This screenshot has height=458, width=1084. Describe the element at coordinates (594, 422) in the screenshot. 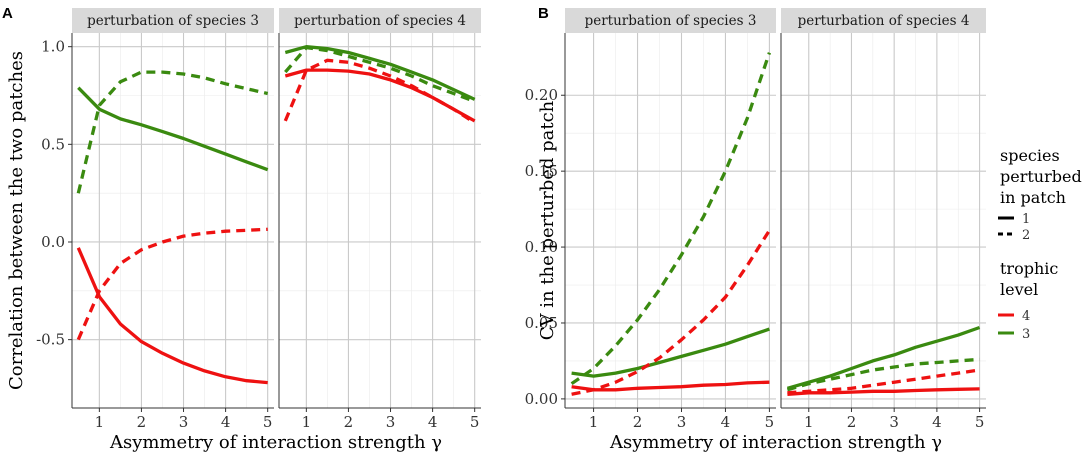

I see `panel-b-facet-1-x-tick-label: 1` at that location.